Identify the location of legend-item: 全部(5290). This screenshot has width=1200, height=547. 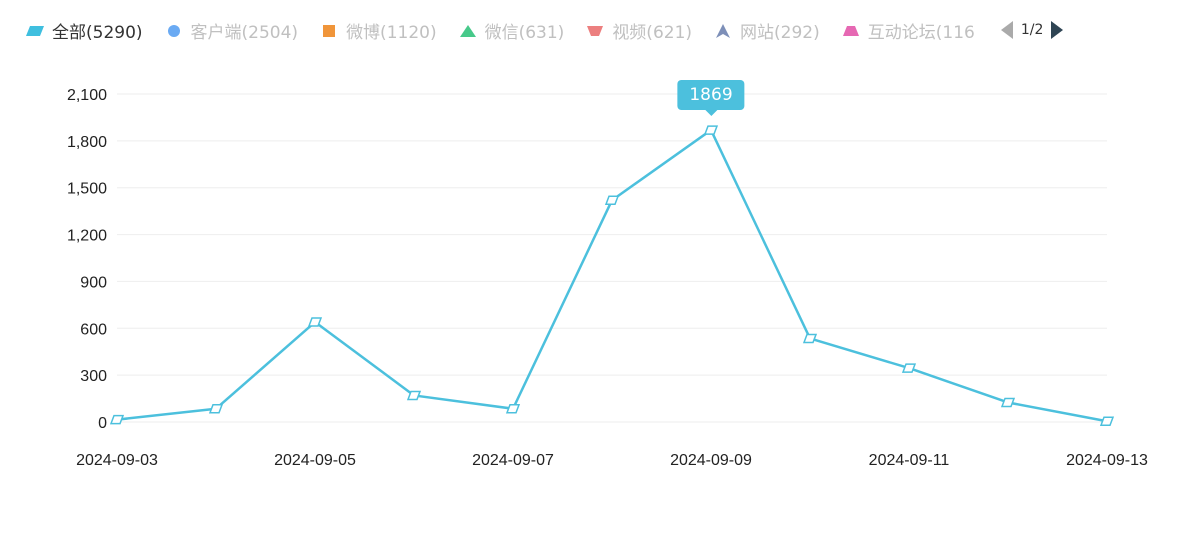
(84, 30).